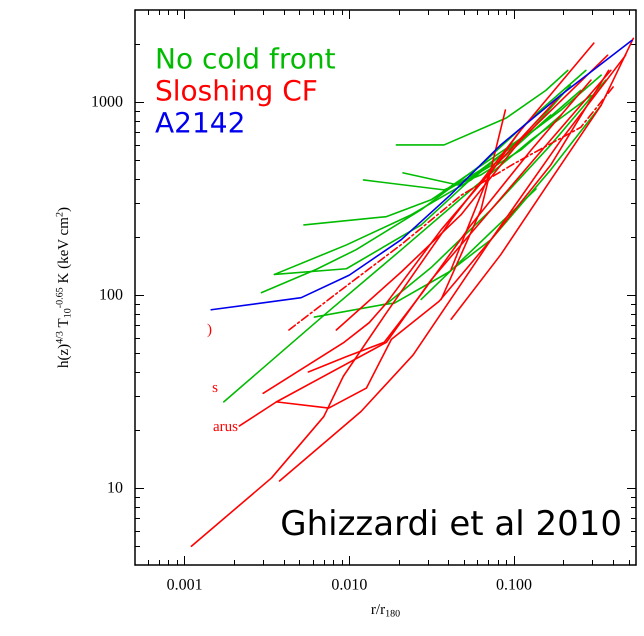  What do you see at coordinates (349, 585) in the screenshot?
I see `x-tick-label: 0.010` at bounding box center [349, 585].